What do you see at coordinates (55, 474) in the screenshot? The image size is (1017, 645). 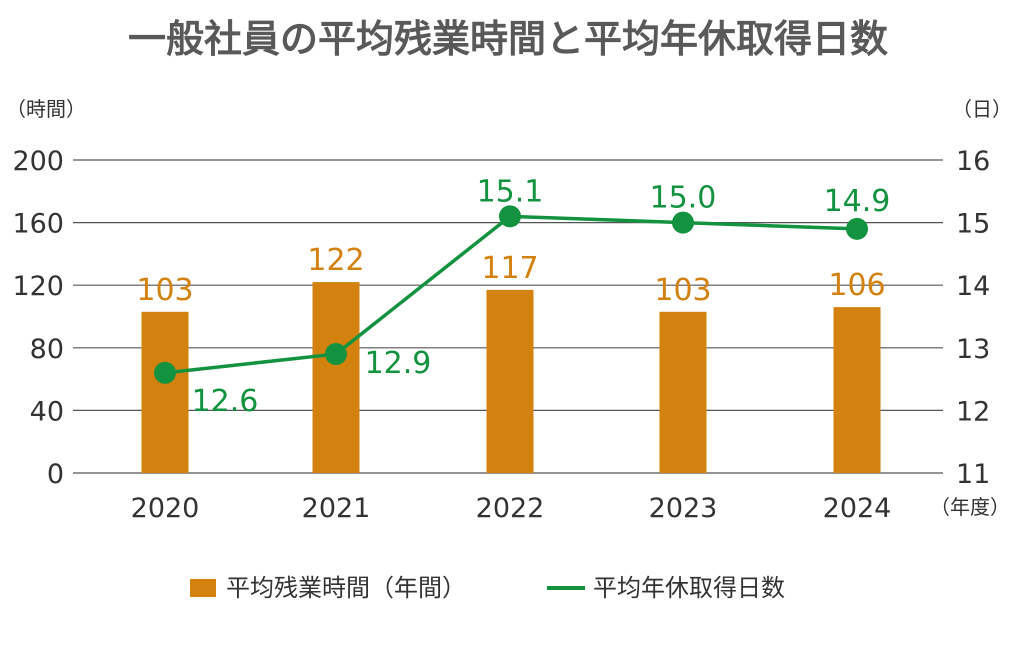 I see `left-tick-label: 0` at bounding box center [55, 474].